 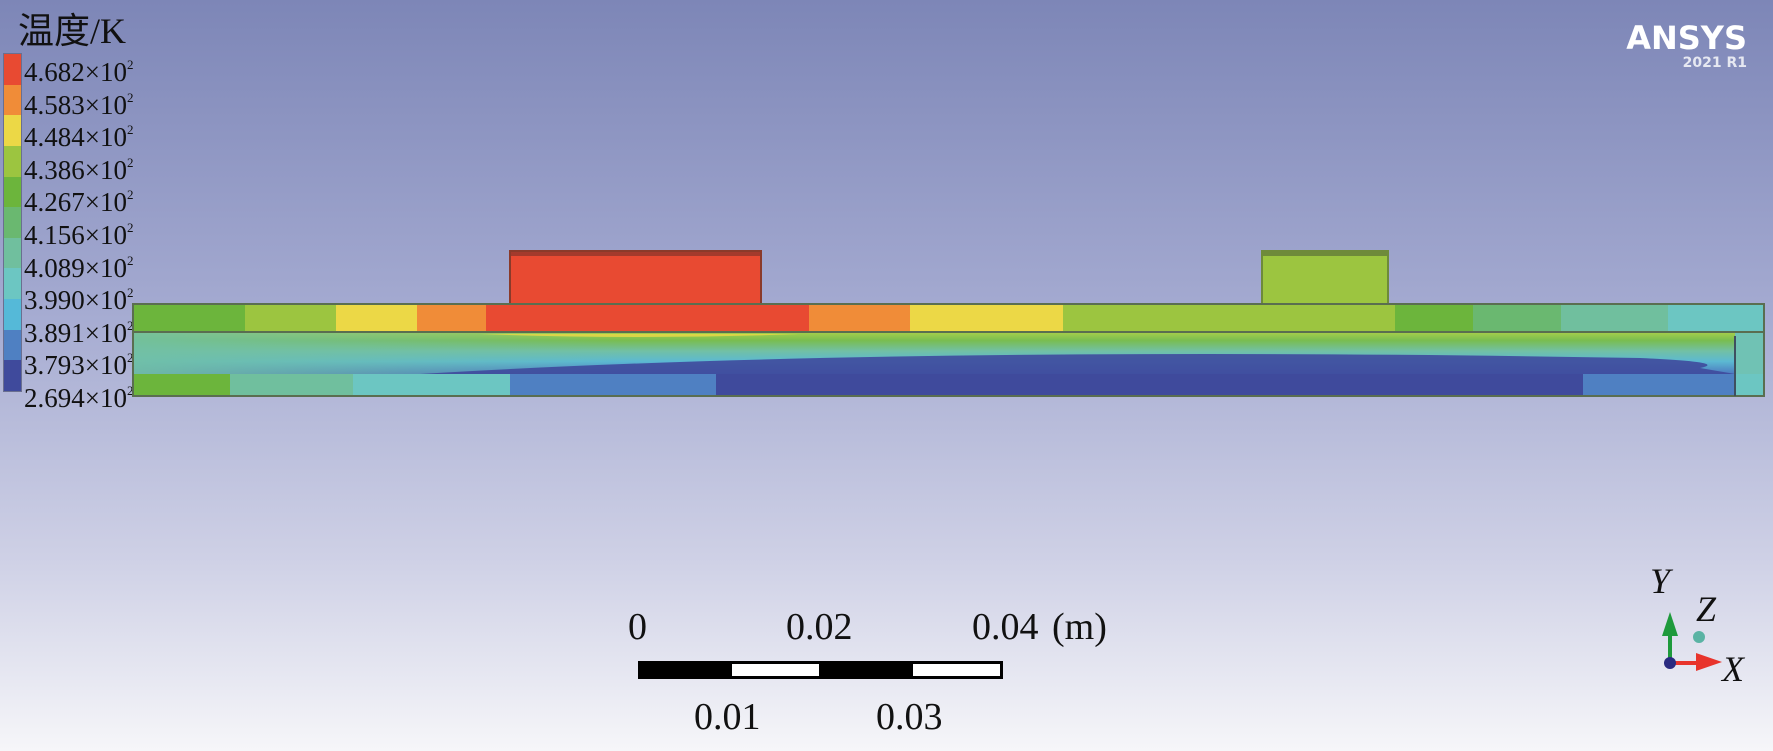 I want to click on axis-triad, so click(x=1692, y=641).